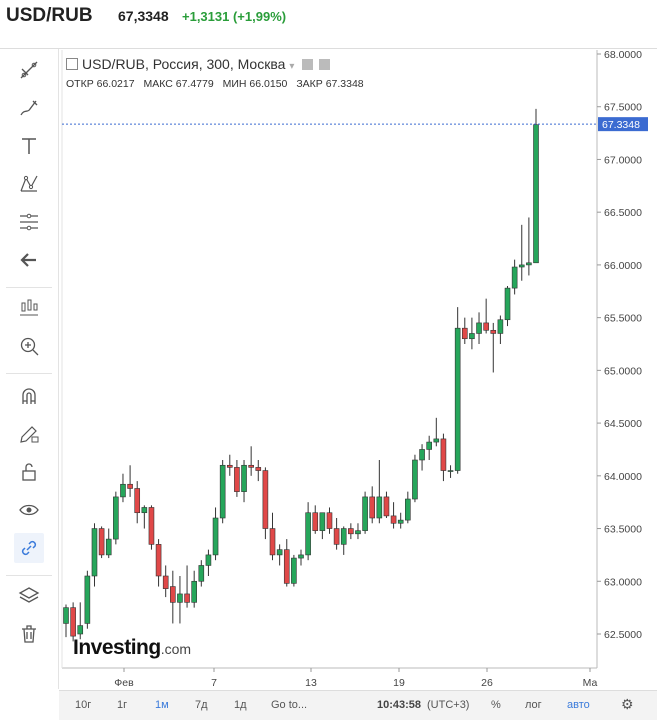 Image resolution: width=657 pixels, height=720 pixels. I want to click on chart-legend-title: USD/RUB, Россия, 300, Москва ▾, so click(198, 64).